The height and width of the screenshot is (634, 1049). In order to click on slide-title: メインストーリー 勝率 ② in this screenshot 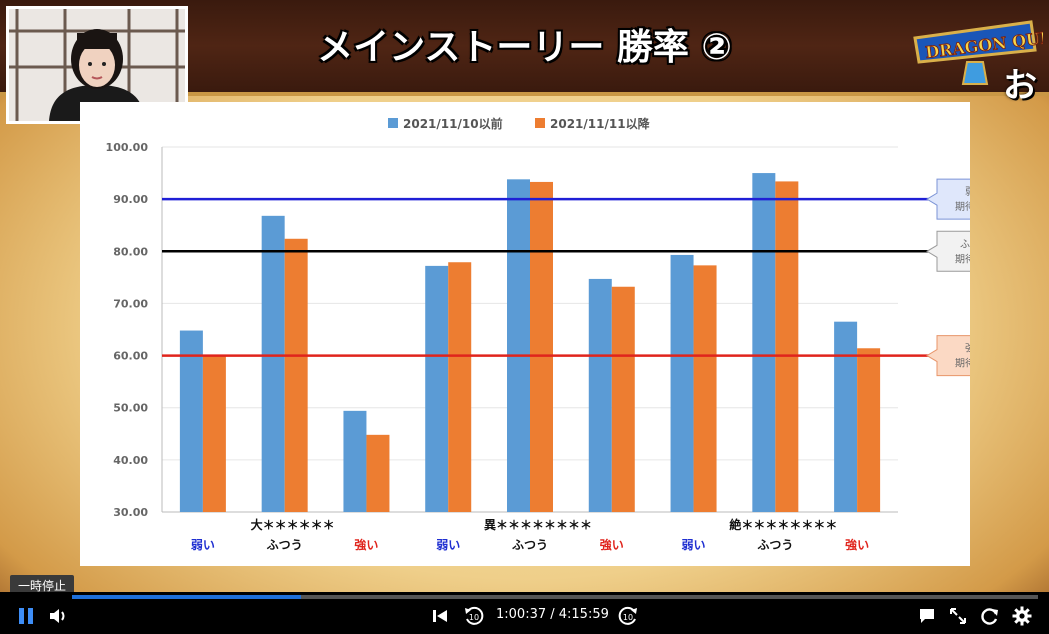, I will do `click(524, 47)`.